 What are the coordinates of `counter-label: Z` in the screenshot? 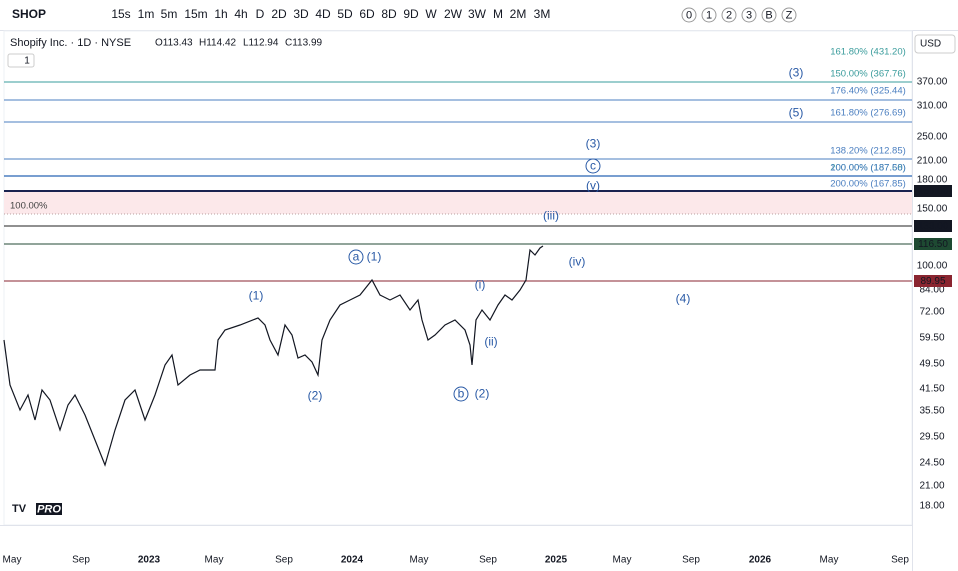 It's located at (789, 15).